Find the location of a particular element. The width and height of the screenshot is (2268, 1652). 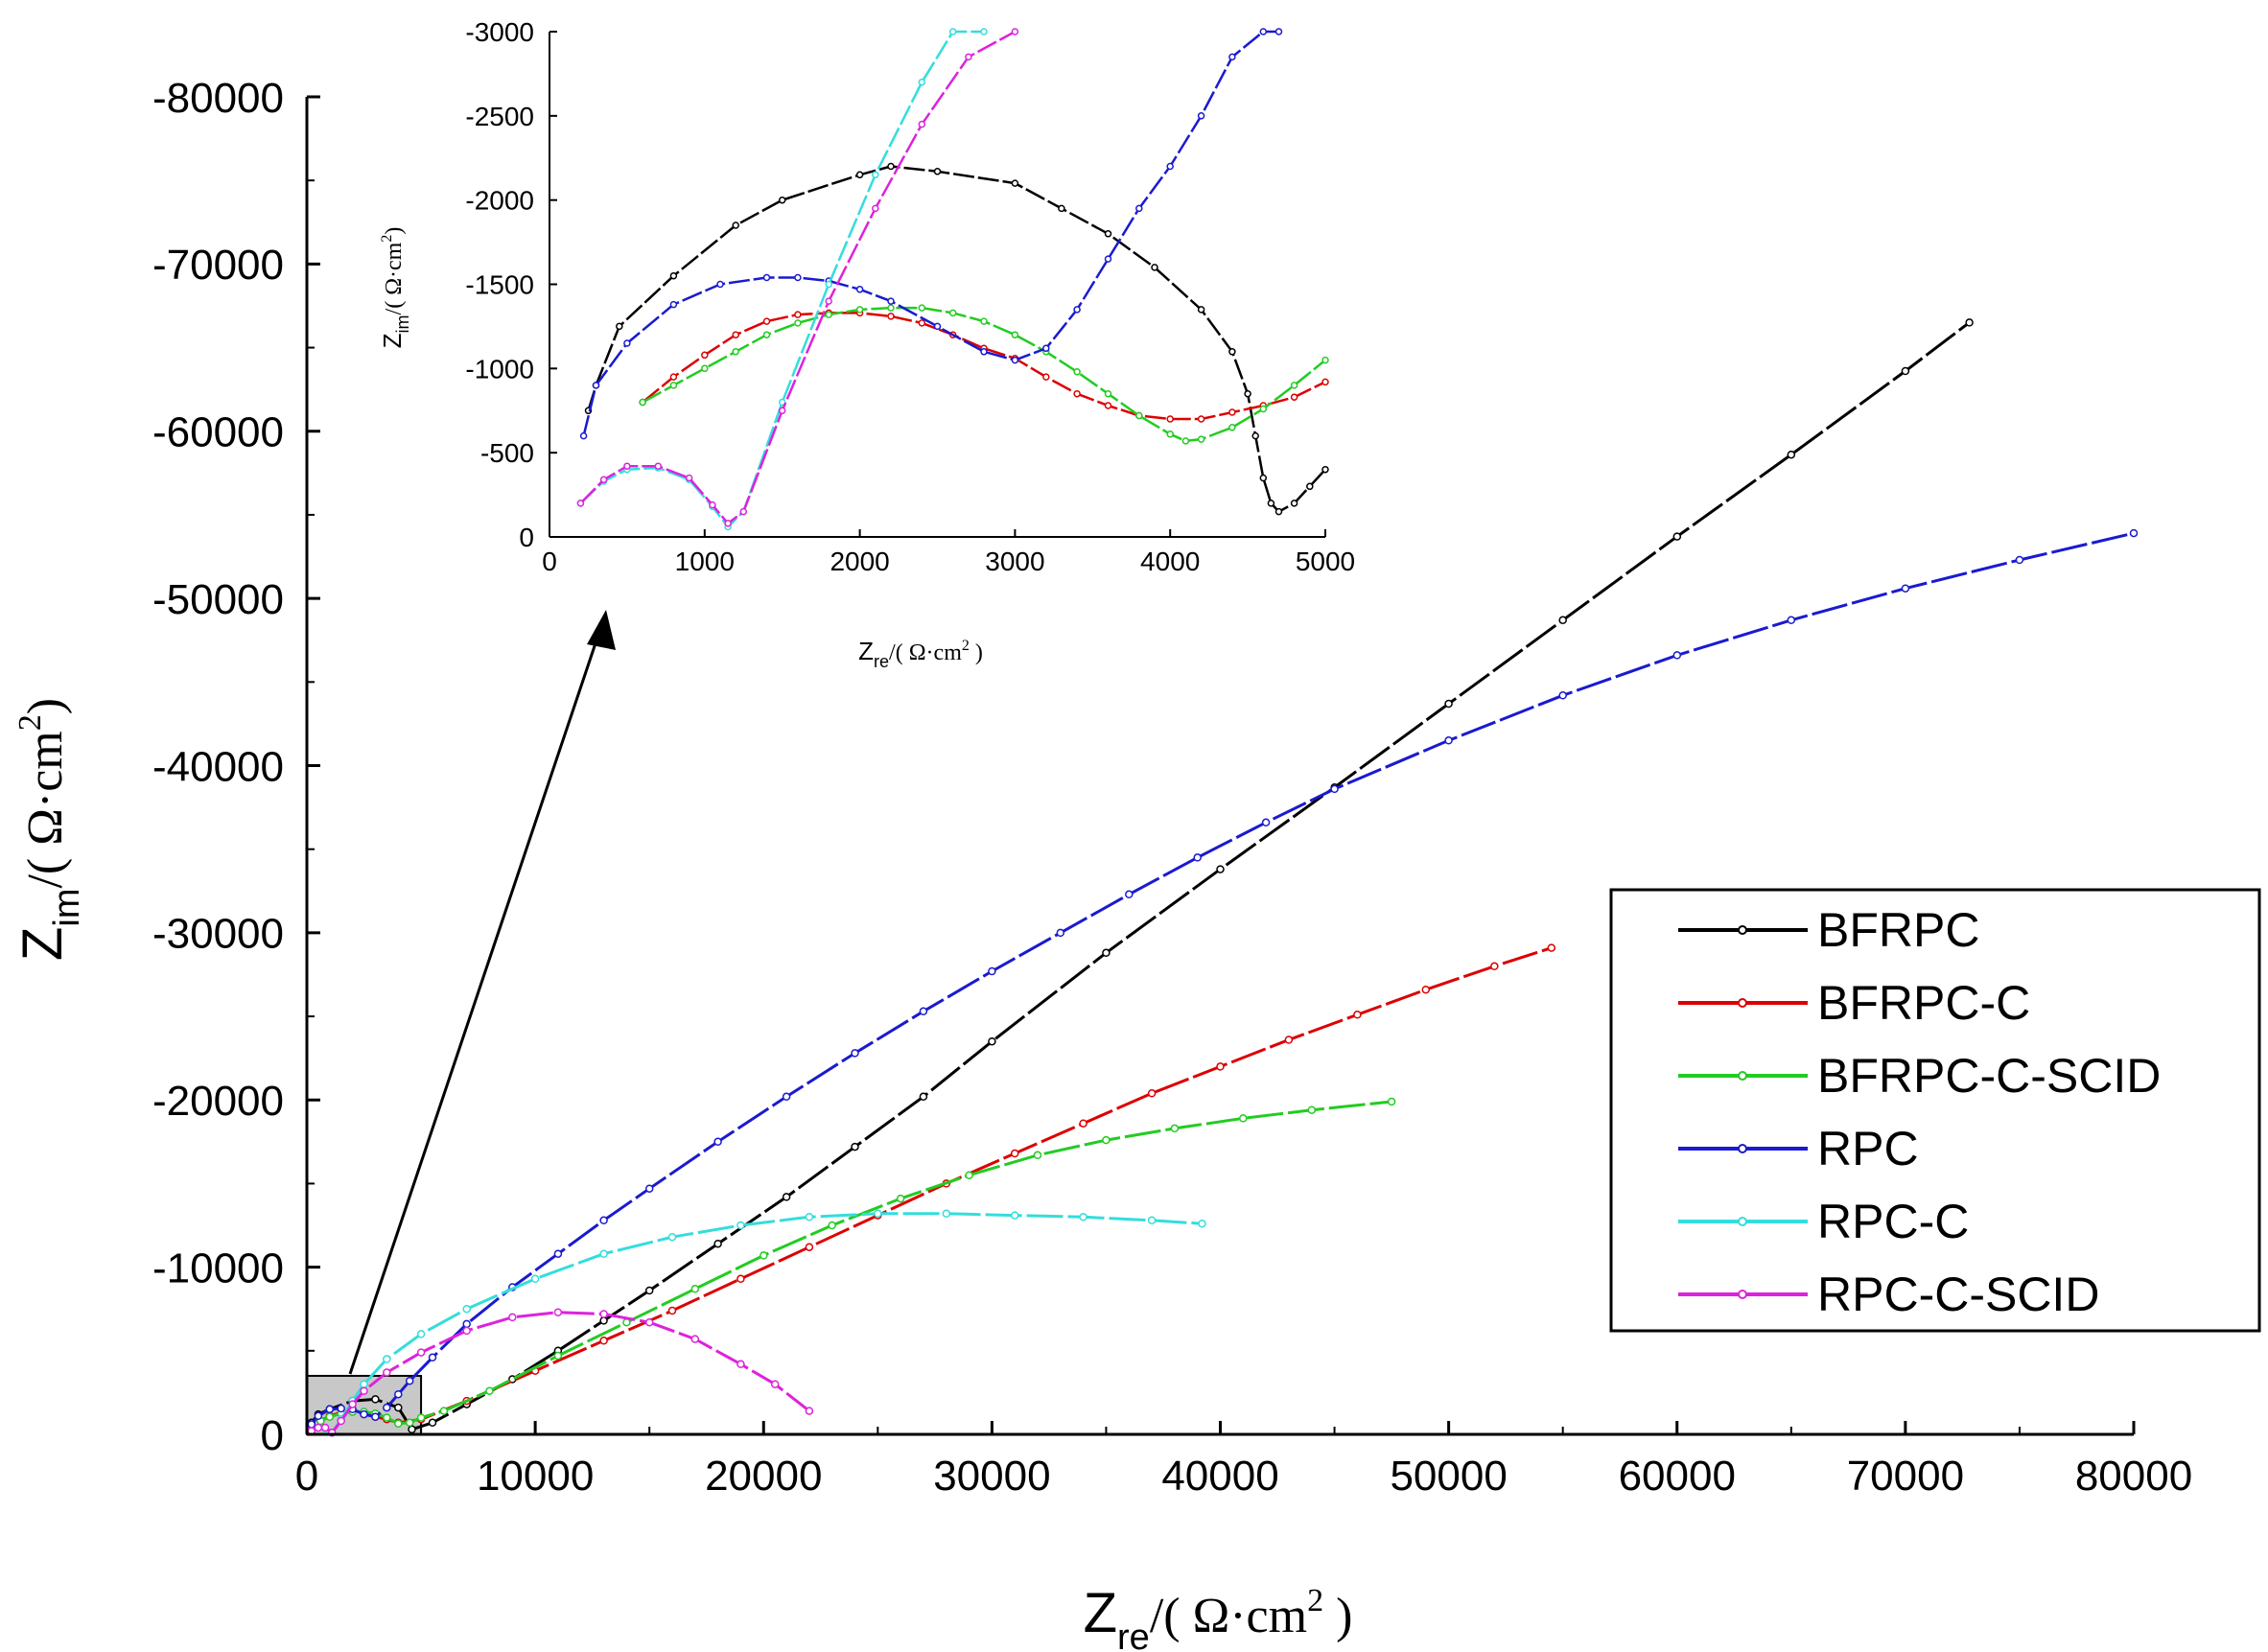

y-tick-label: -60000 is located at coordinates (218, 432).